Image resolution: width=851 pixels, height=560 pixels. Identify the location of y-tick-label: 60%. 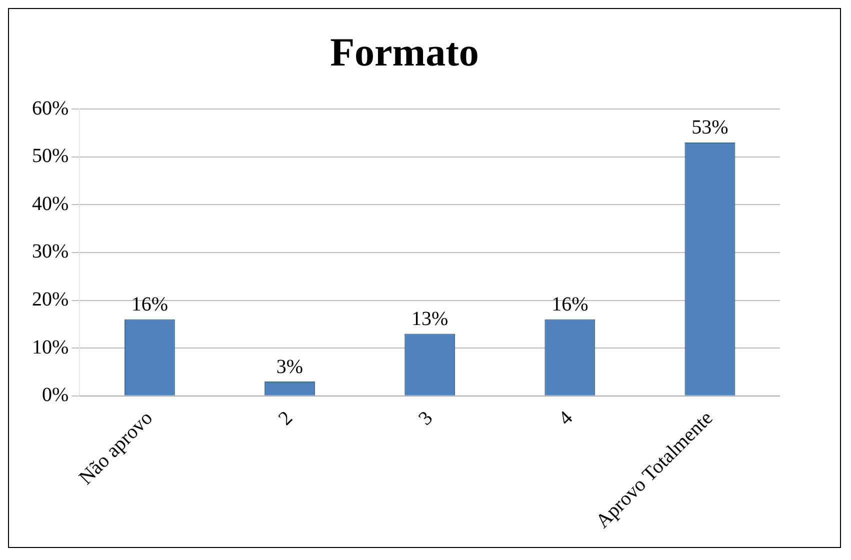
(50, 108).